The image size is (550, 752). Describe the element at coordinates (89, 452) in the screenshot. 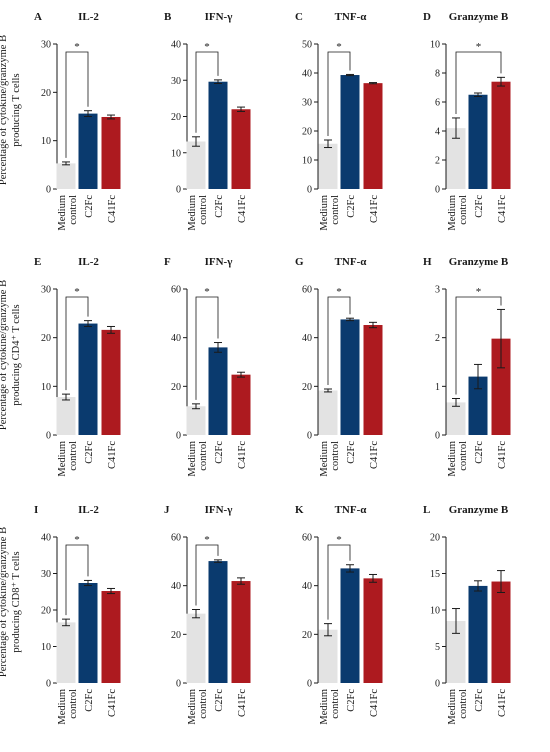

I see `panel-e-category-label: C2Fc` at that location.